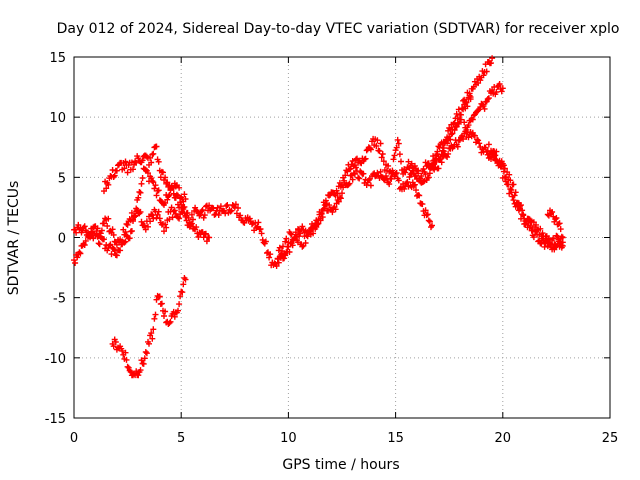  I want to click on x-tick-label: 10, so click(288, 438).